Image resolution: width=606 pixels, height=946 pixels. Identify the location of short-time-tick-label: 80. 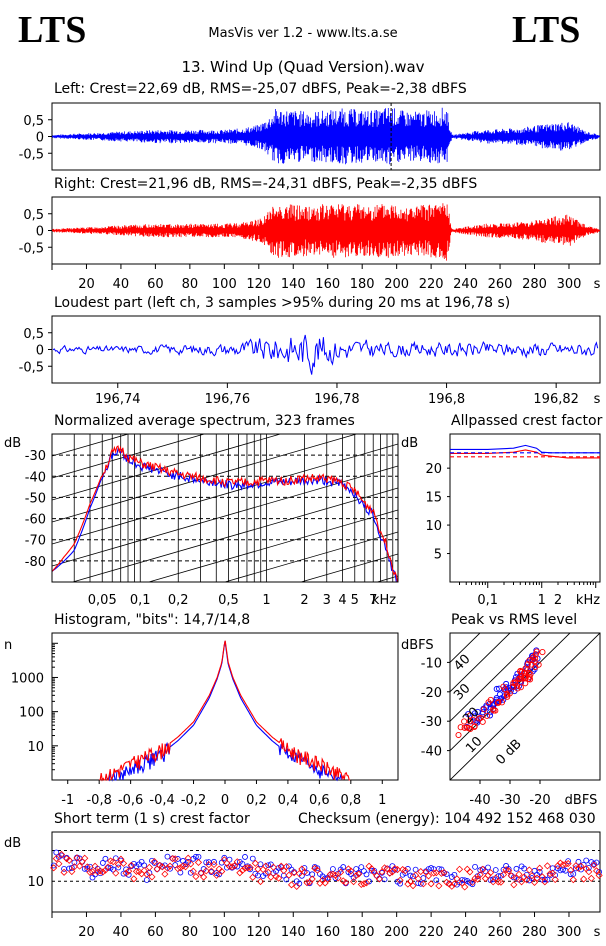
(190, 932).